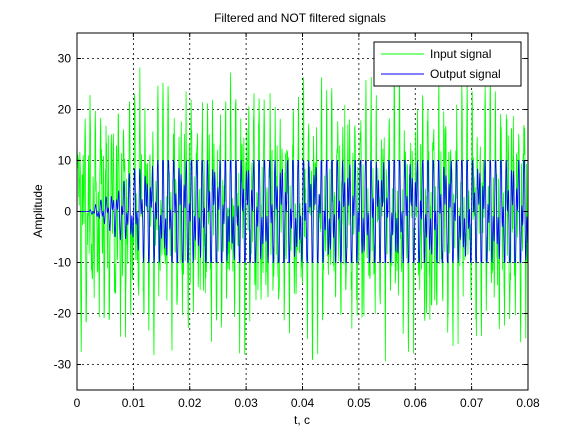 The width and height of the screenshot is (583, 438). What do you see at coordinates (528, 403) in the screenshot?
I see `x-tick-label: 0.08` at bounding box center [528, 403].